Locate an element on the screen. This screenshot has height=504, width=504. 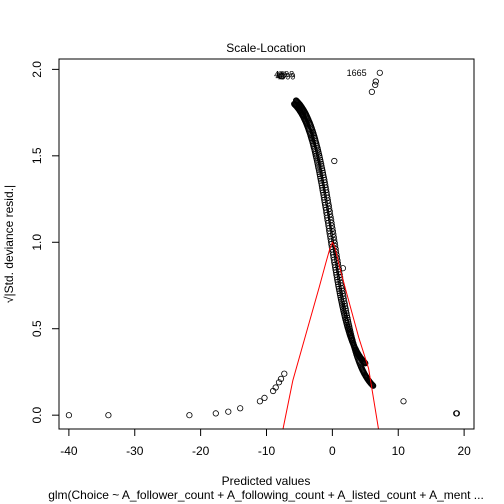
y-tick-label: 1.5 is located at coordinates (37, 155).